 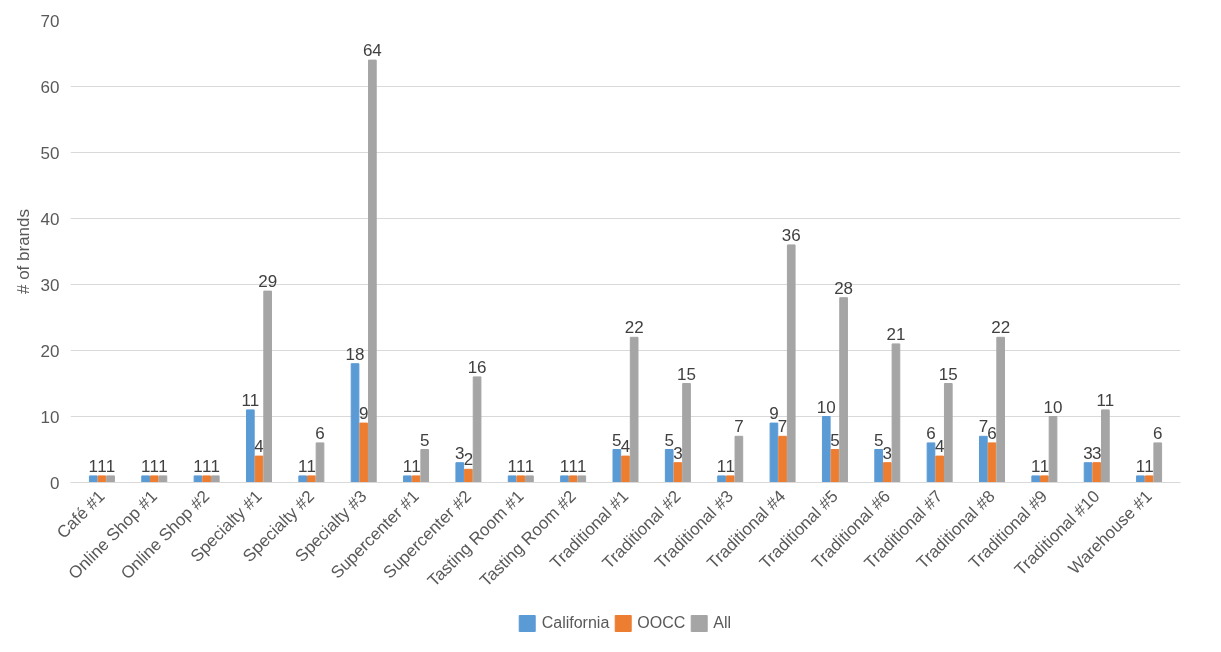 What do you see at coordinates (791, 235) in the screenshot?
I see `data-label: 36` at bounding box center [791, 235].